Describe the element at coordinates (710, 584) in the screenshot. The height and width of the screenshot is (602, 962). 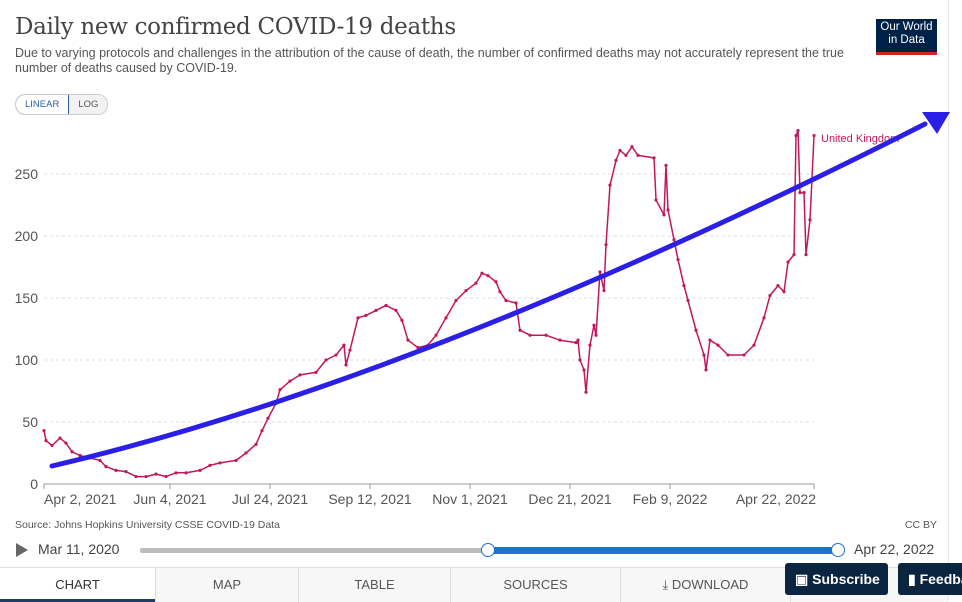
I see `tab-download-label: DOWNLOAD` at that location.